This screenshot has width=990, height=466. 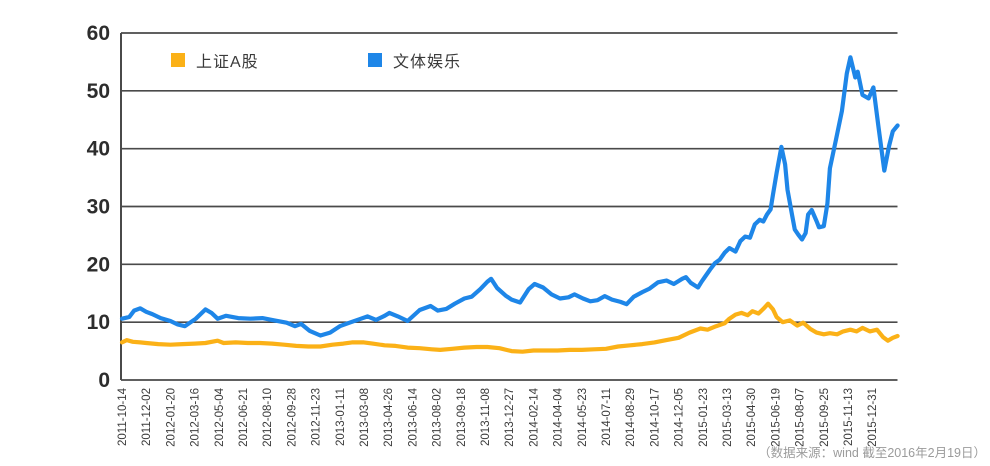 What do you see at coordinates (104, 380) in the screenshot?
I see `y-tick-label: 0` at bounding box center [104, 380].